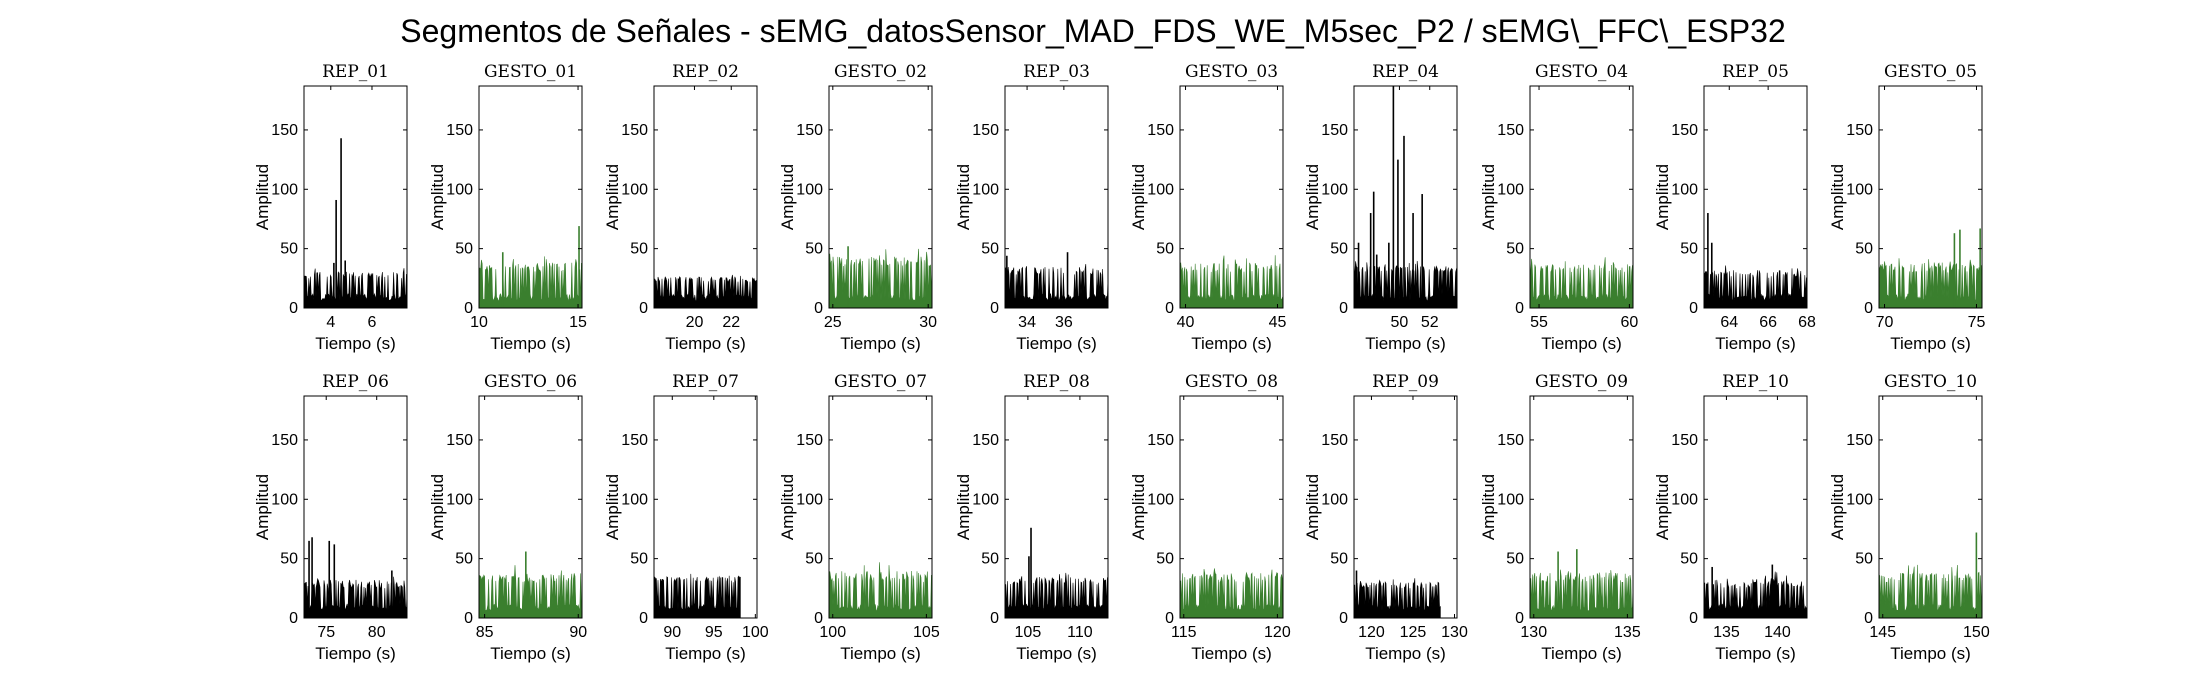 The image size is (2187, 688). Describe the element at coordinates (1581, 382) in the screenshot. I see `subplot-title: GESTO_09` at that location.